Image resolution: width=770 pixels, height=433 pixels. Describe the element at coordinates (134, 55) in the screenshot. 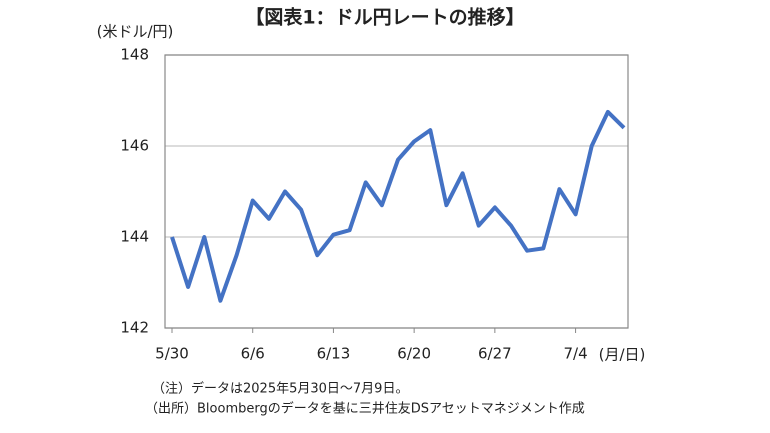

I see `y-tick-label: 148` at that location.